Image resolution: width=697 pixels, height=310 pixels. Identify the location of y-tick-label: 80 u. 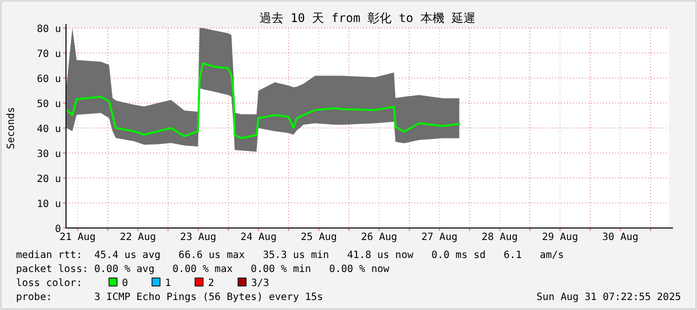
(48, 29).